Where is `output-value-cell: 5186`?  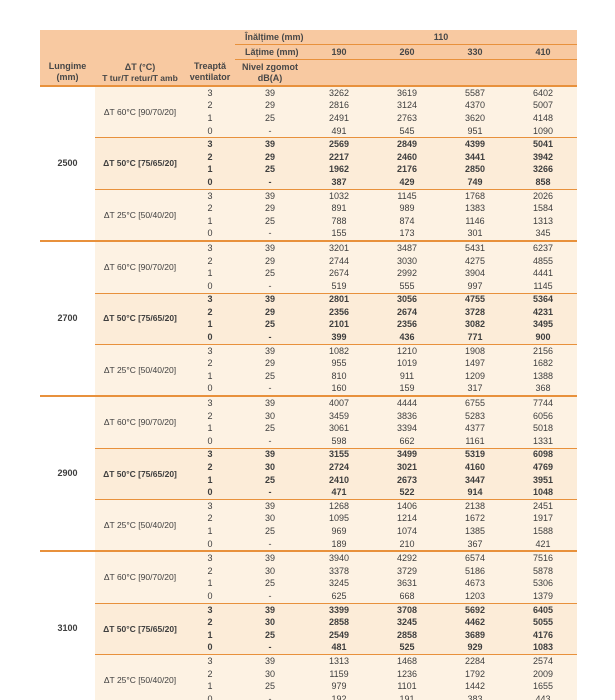 output-value-cell: 5186 is located at coordinates (475, 571).